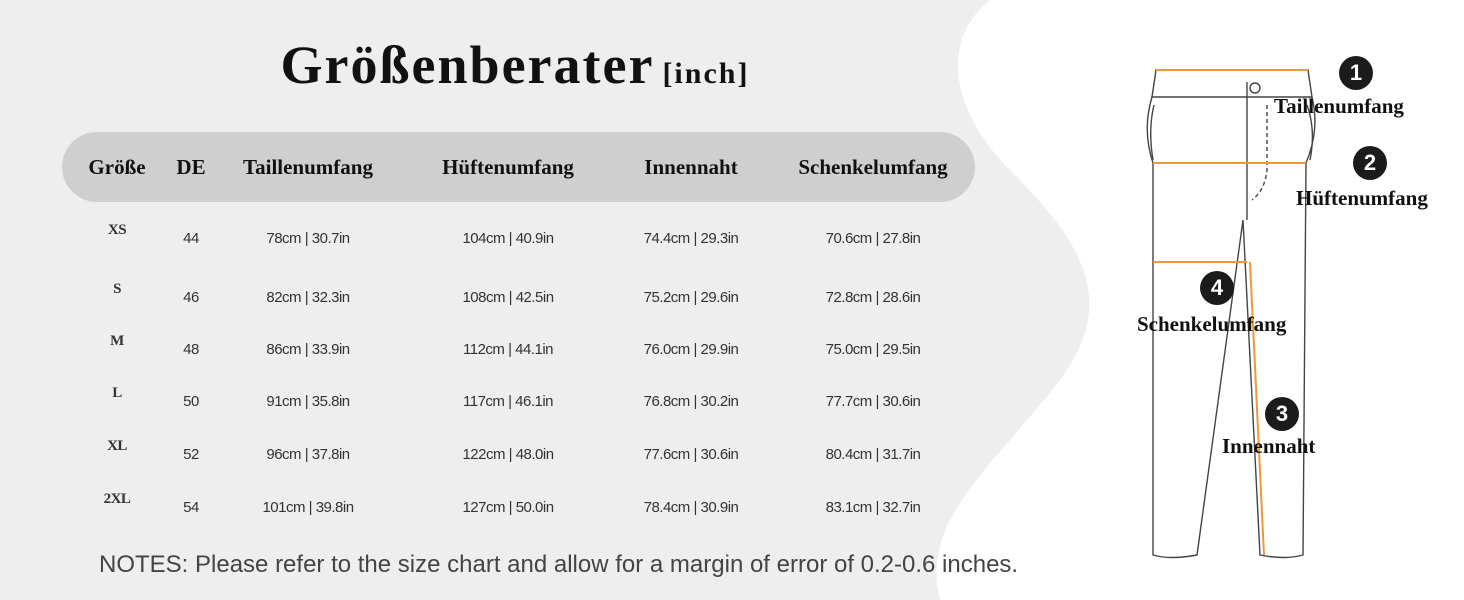  What do you see at coordinates (117, 446) in the screenshot?
I see `size-label: XL` at bounding box center [117, 446].